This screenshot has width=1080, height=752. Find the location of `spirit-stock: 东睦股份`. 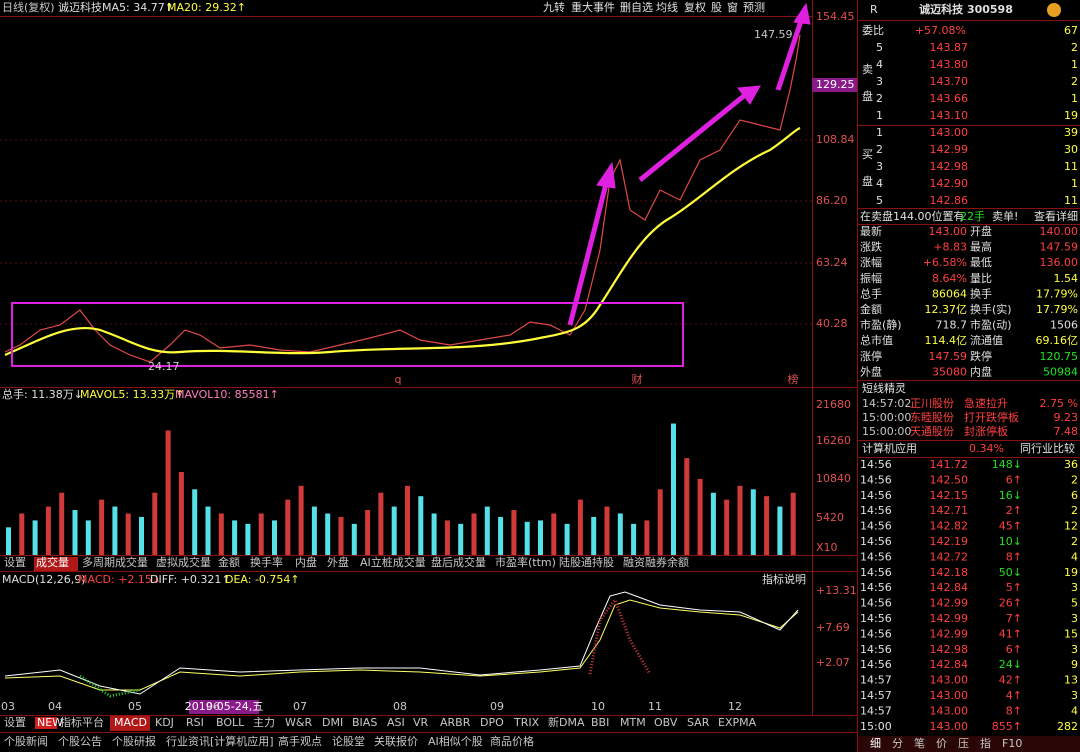

spirit-stock: 东睦股份 is located at coordinates (932, 417).